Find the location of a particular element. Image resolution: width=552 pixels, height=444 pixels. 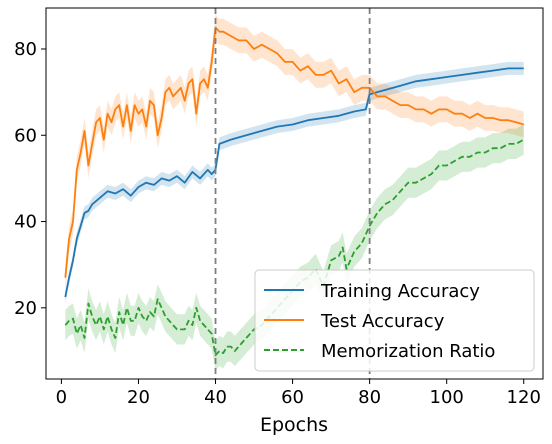

x-tick-label: 100 is located at coordinates (447, 397).